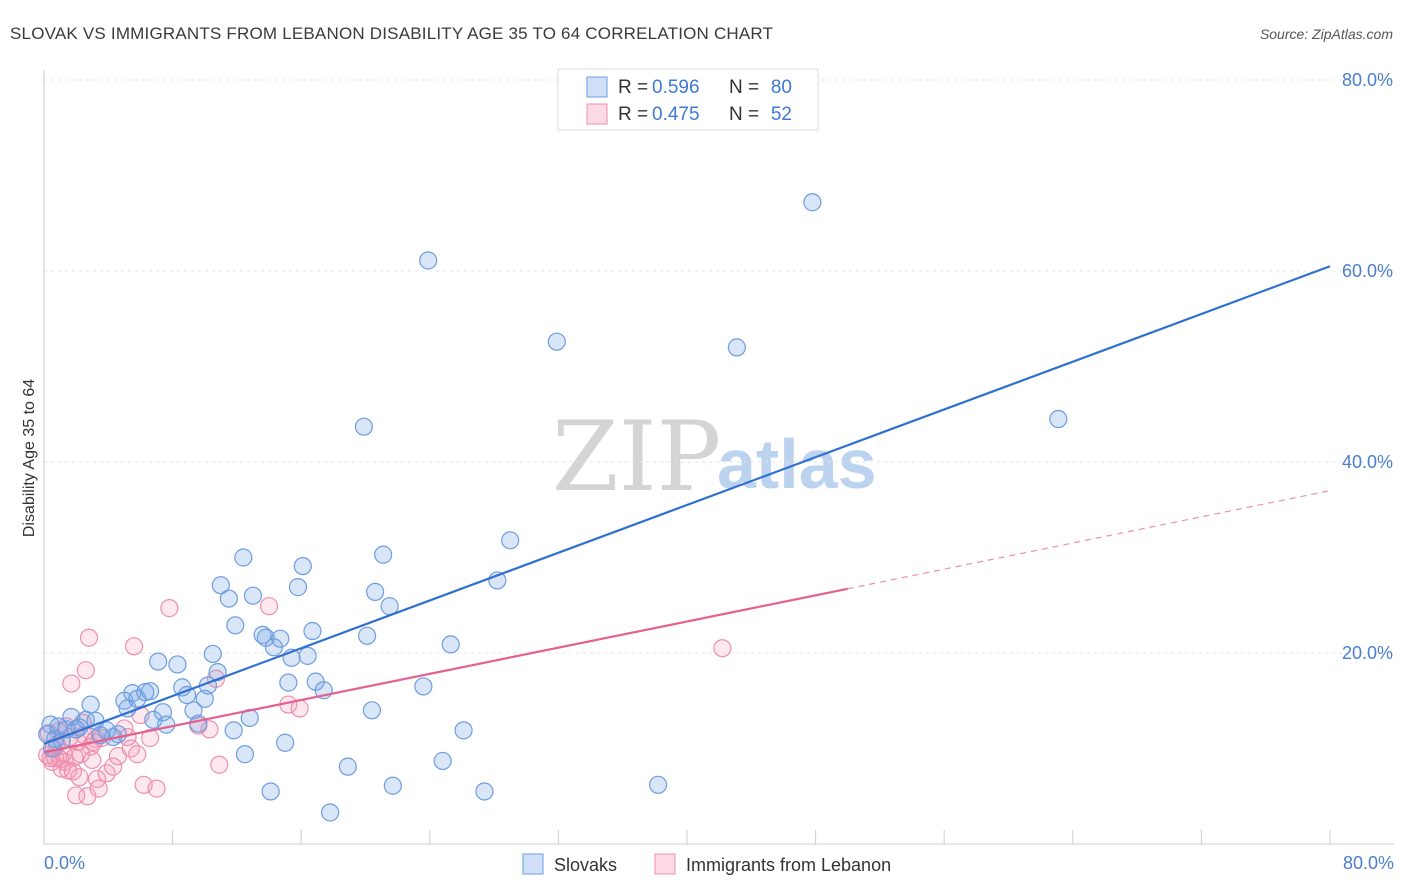  I want to click on stats-legend-swatch-lebanon, so click(597, 114).